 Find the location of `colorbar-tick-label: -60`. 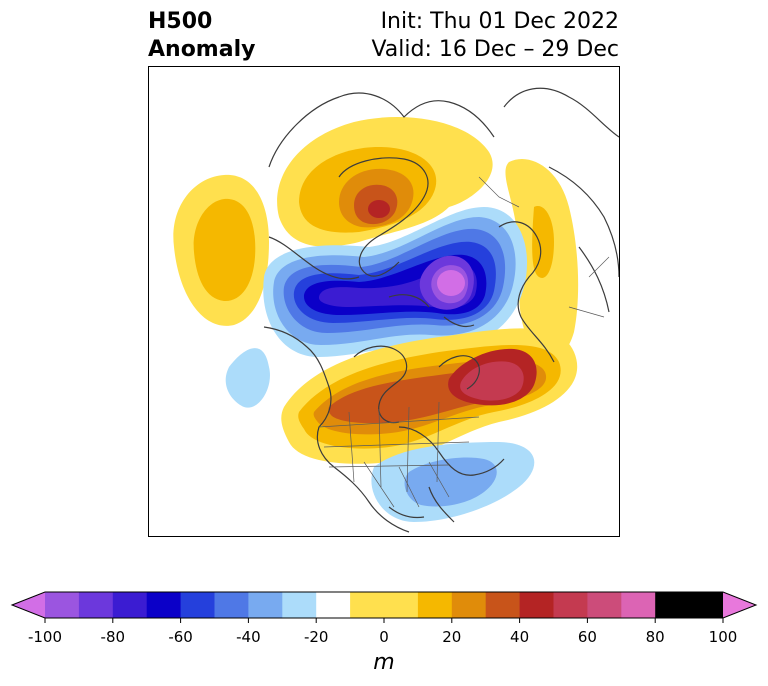

colorbar-tick-label: -60 is located at coordinates (180, 637).